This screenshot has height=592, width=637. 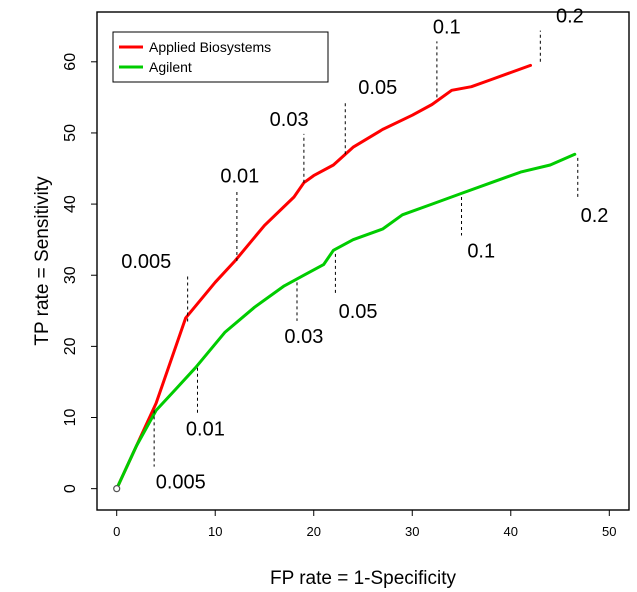 What do you see at coordinates (609, 531) in the screenshot?
I see `x-tick-label: 50` at bounding box center [609, 531].